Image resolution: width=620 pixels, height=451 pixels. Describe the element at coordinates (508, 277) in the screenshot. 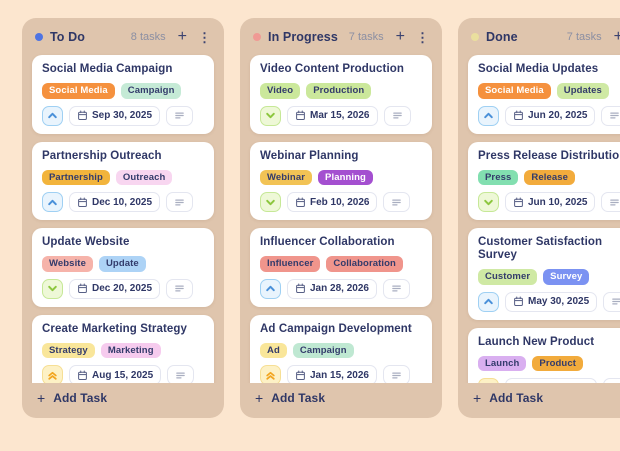

I see `task-tag: Customer` at that location.